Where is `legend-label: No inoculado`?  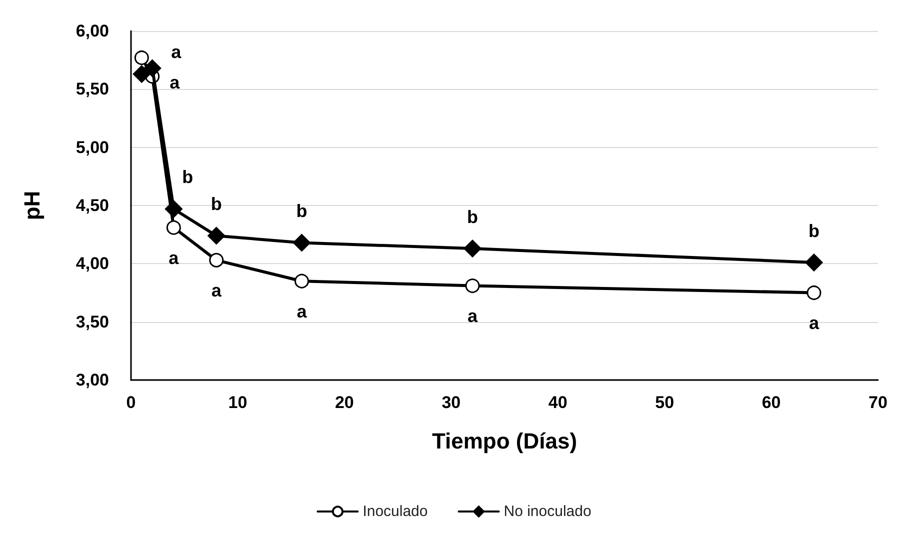
legend-label: No inoculado is located at coordinates (548, 511).